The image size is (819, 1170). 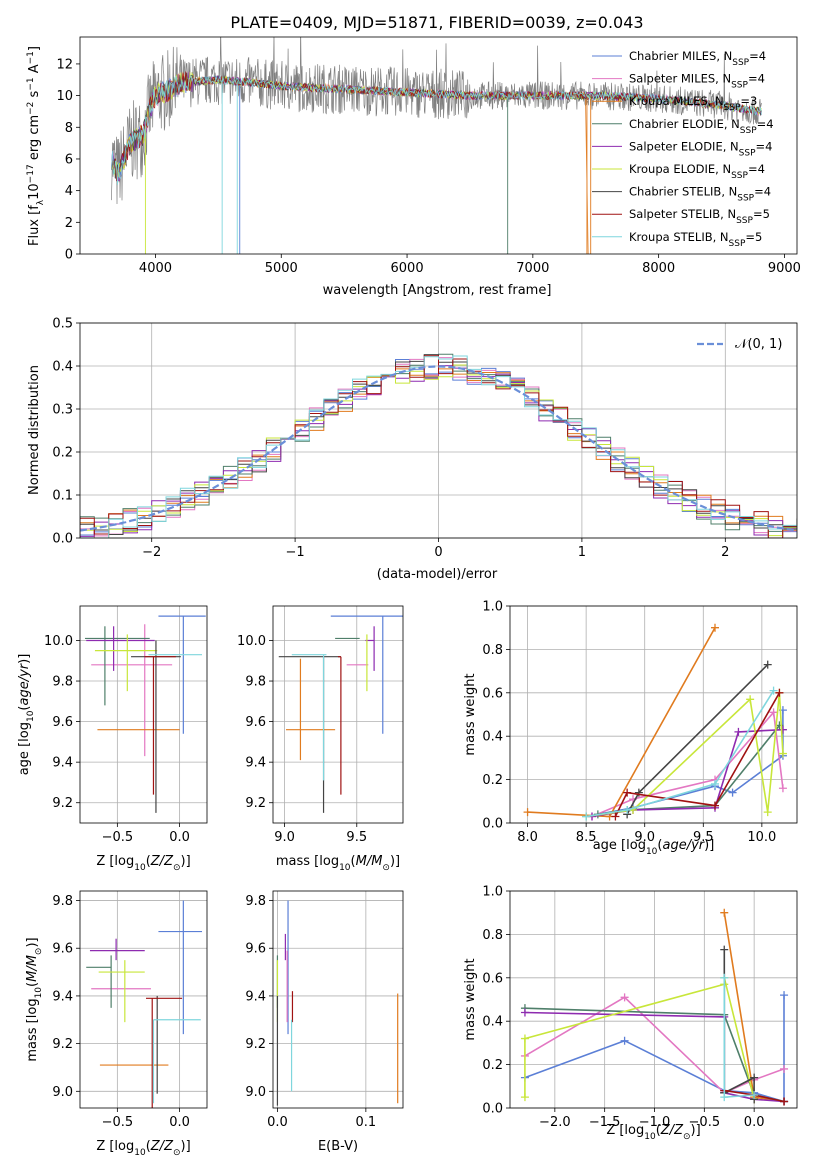 What do you see at coordinates (700, 148) in the screenshot?
I see `legend-label: Salpeter ELODIE, NSSP=4` at bounding box center [700, 148].